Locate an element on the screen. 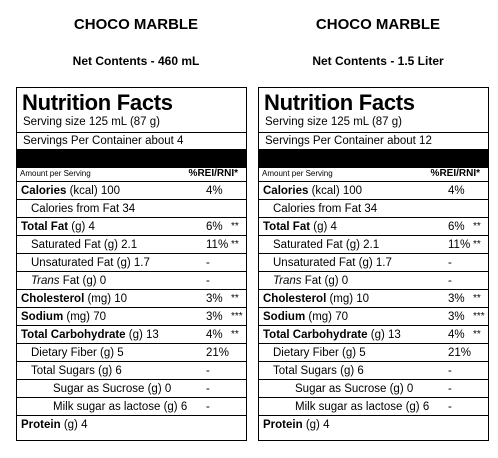 The image size is (498, 458). nutrient-label: Dietary Fiber (g) 5 is located at coordinates (77, 353).